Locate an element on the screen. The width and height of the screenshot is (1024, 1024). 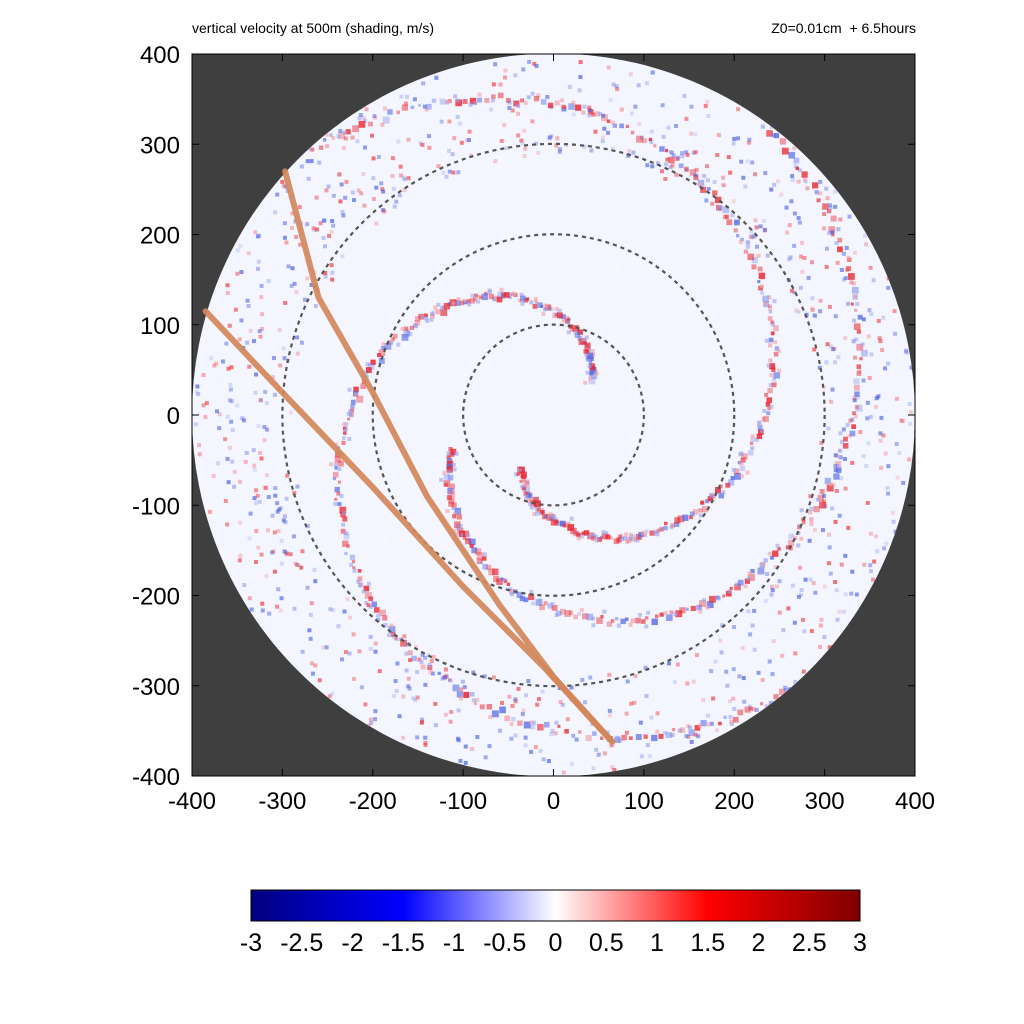
x-tick-label: -100 is located at coordinates (463, 801).